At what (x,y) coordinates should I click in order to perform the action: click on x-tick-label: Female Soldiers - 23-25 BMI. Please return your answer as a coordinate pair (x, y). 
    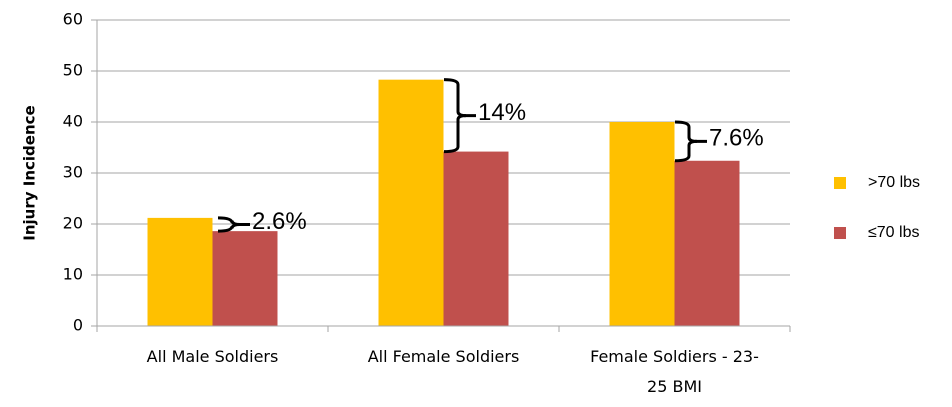
    Looking at the image, I should click on (674, 371).